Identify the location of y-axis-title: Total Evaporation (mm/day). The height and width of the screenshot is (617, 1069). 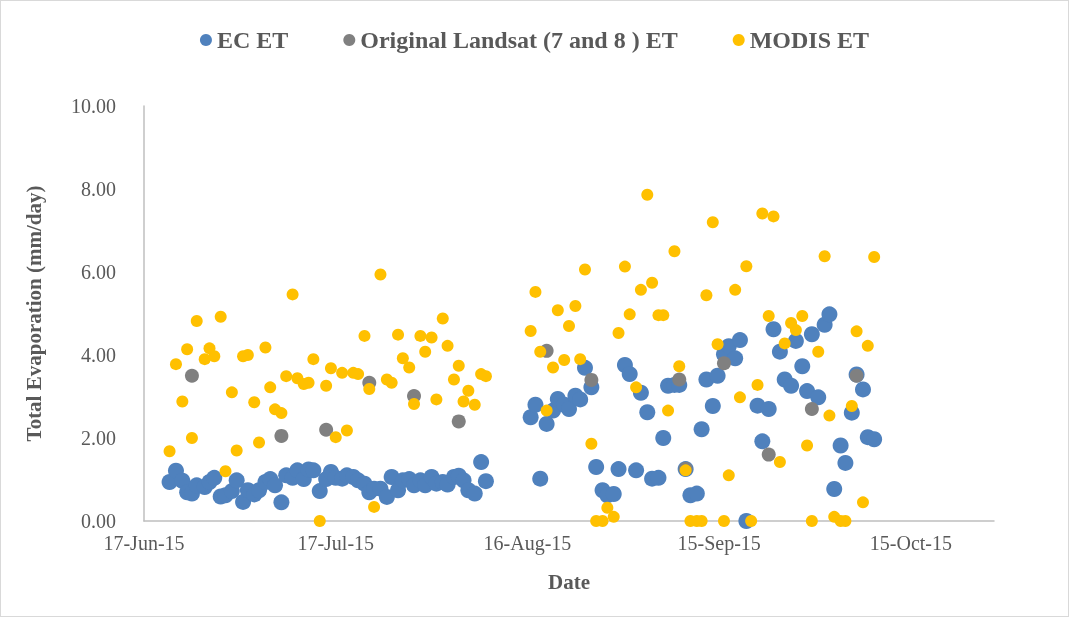
(33, 313).